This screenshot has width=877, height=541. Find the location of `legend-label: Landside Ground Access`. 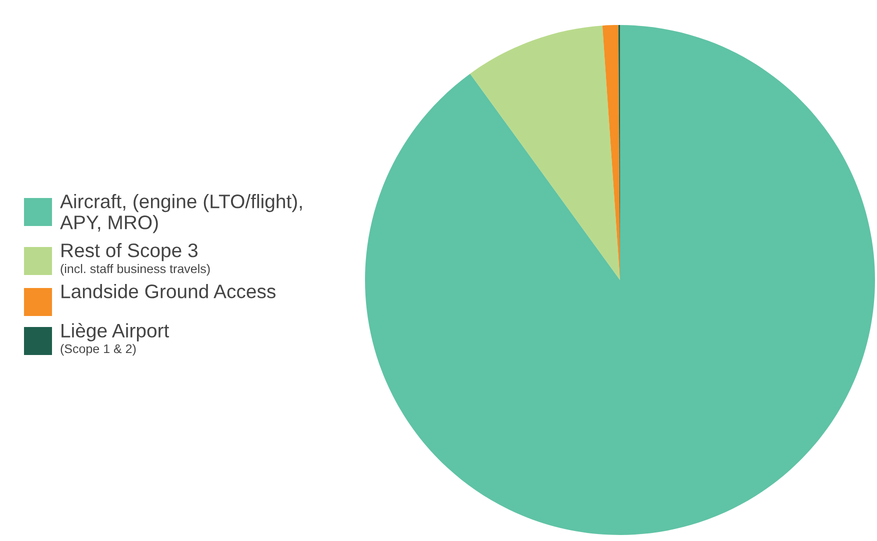

legend-label: Landside Ground Access is located at coordinates (169, 291).